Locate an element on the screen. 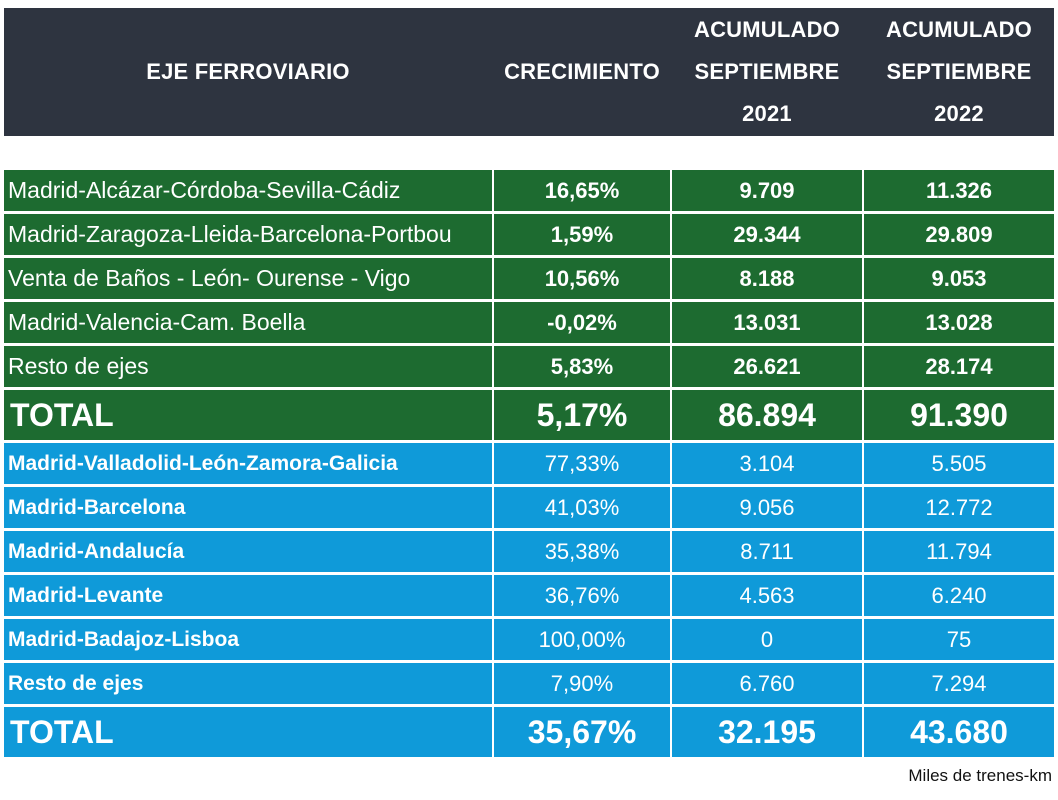 The width and height of the screenshot is (1058, 800). growth-cell: 36,76% is located at coordinates (582, 595).